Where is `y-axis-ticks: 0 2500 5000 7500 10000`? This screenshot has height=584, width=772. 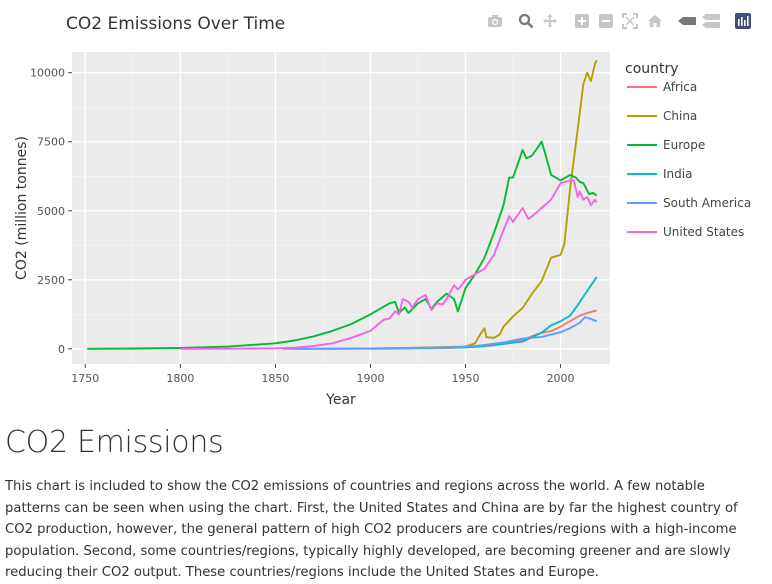
y-axis-ticks: 0 2500 5000 7500 10000 is located at coordinates (51, 211).